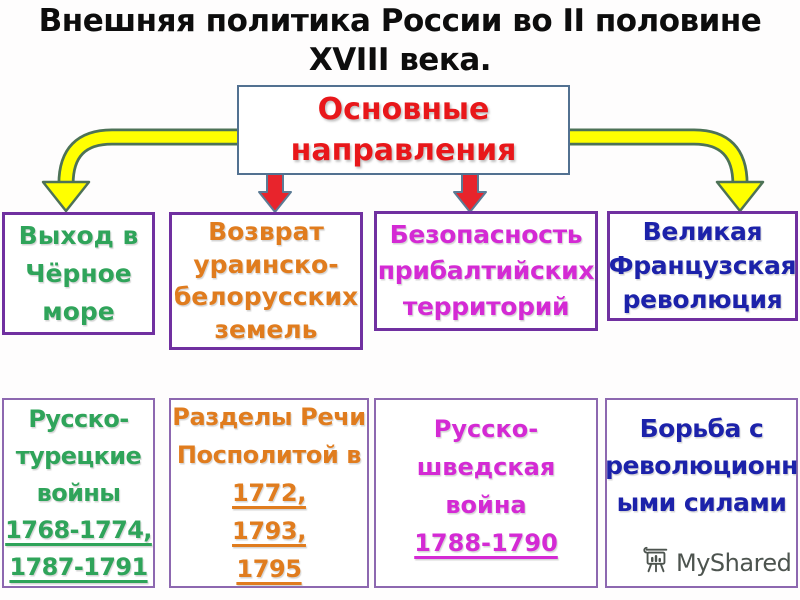 The width and height of the screenshot is (800, 600). Describe the element at coordinates (266, 231) in the screenshot. I see `text-line: Возврат` at that location.